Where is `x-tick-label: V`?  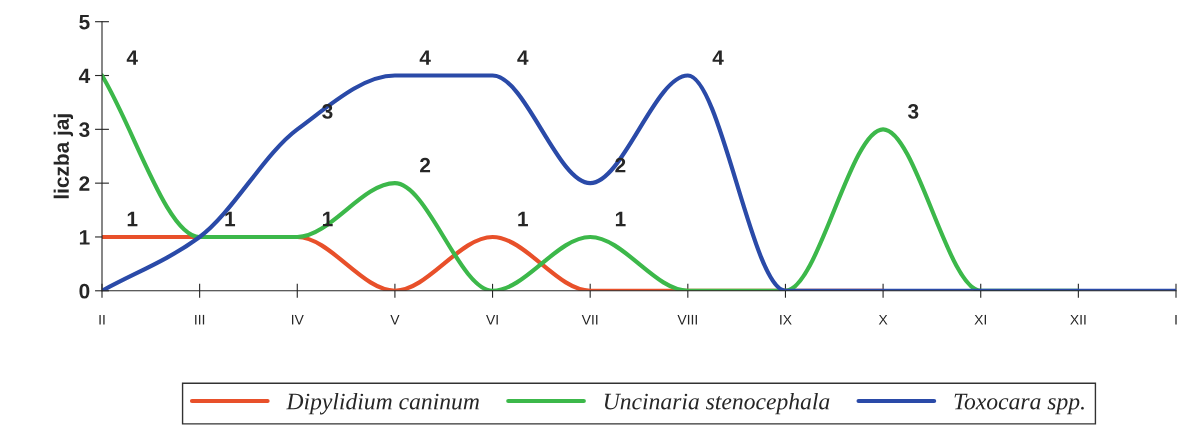
x-tick-label: V is located at coordinates (395, 319).